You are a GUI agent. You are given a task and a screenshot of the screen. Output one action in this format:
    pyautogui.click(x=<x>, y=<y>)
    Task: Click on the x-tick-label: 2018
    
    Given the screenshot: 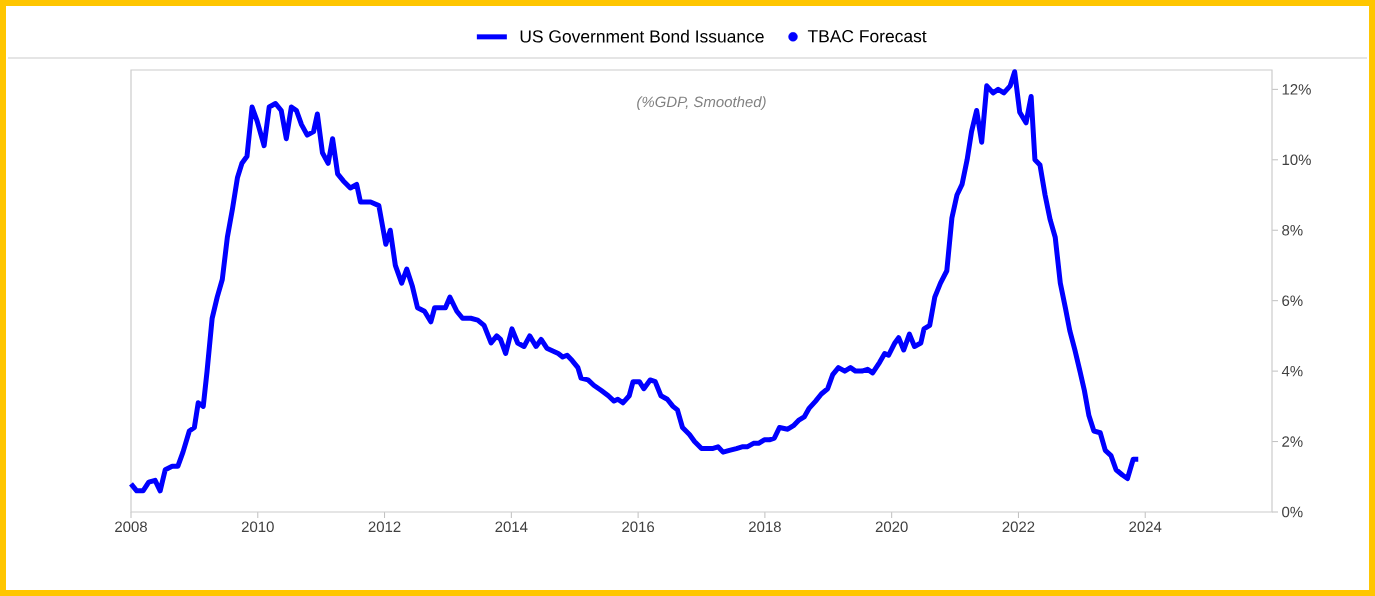 What is the action you would take?
    pyautogui.click(x=765, y=527)
    